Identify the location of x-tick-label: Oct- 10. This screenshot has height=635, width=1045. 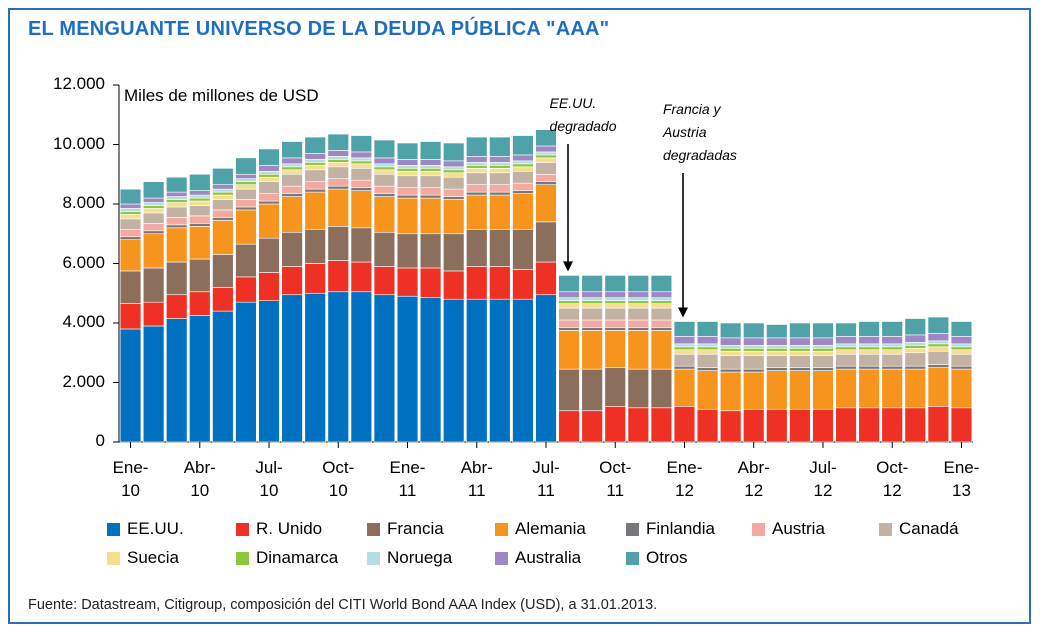
(338, 479).